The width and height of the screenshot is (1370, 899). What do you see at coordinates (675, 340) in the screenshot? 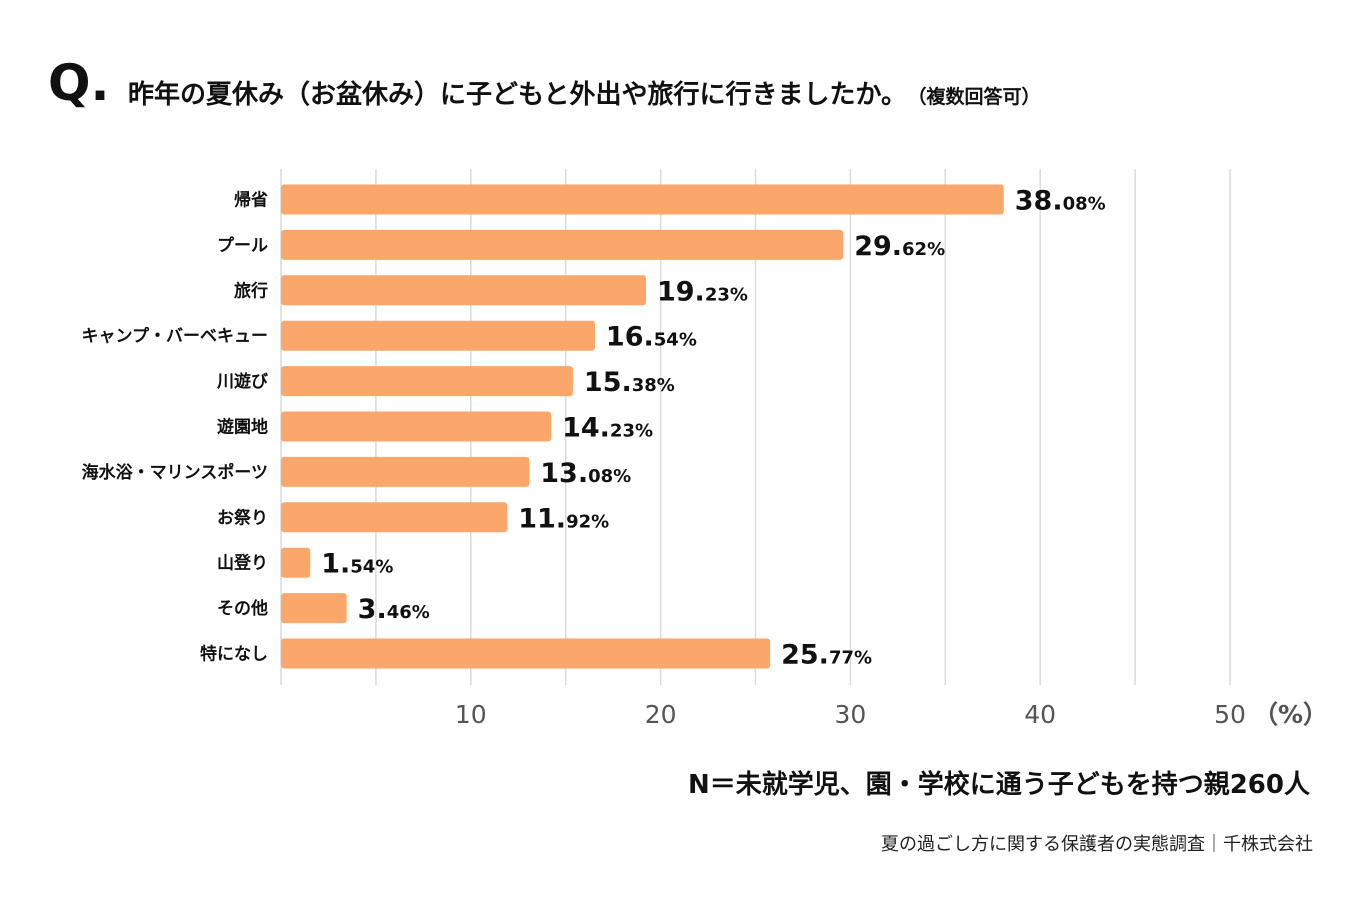
I see `value-label-dec-3: 54%` at bounding box center [675, 340].